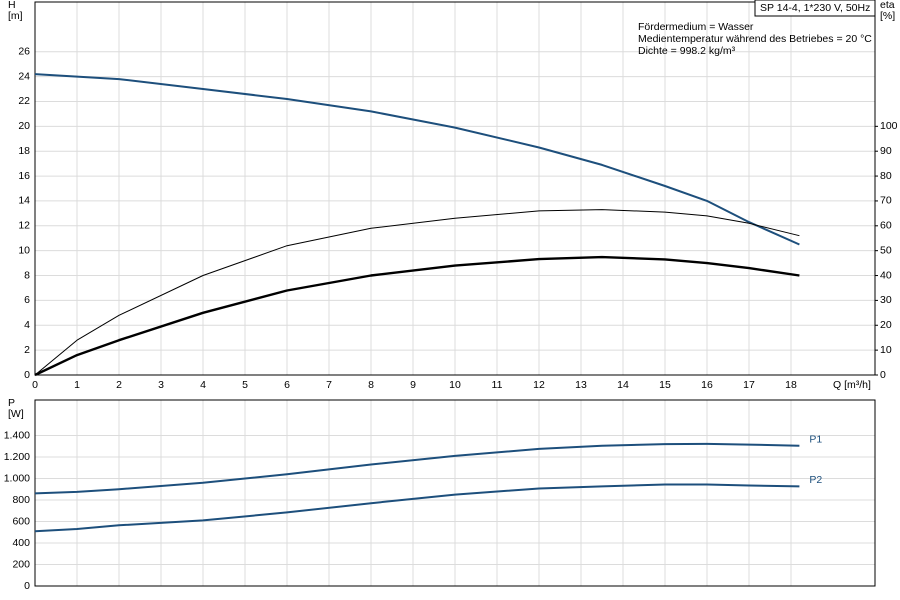 This screenshot has width=900, height=600. Describe the element at coordinates (696, 27) in the screenshot. I see `annotation: Fördermedium = Wasser` at that location.